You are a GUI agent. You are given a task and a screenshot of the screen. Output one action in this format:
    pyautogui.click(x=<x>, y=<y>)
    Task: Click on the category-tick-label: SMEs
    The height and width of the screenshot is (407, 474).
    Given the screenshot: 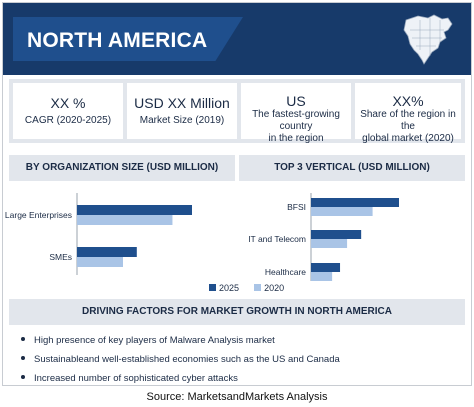 What is the action you would take?
    pyautogui.click(x=60, y=257)
    